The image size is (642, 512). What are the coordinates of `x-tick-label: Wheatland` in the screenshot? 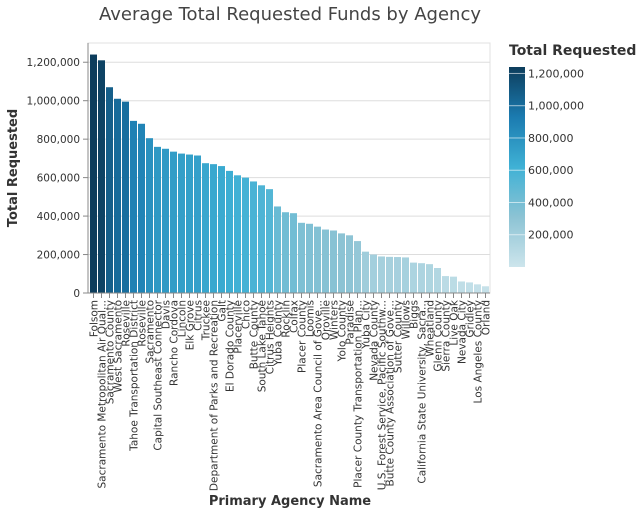 It's located at (431, 328).